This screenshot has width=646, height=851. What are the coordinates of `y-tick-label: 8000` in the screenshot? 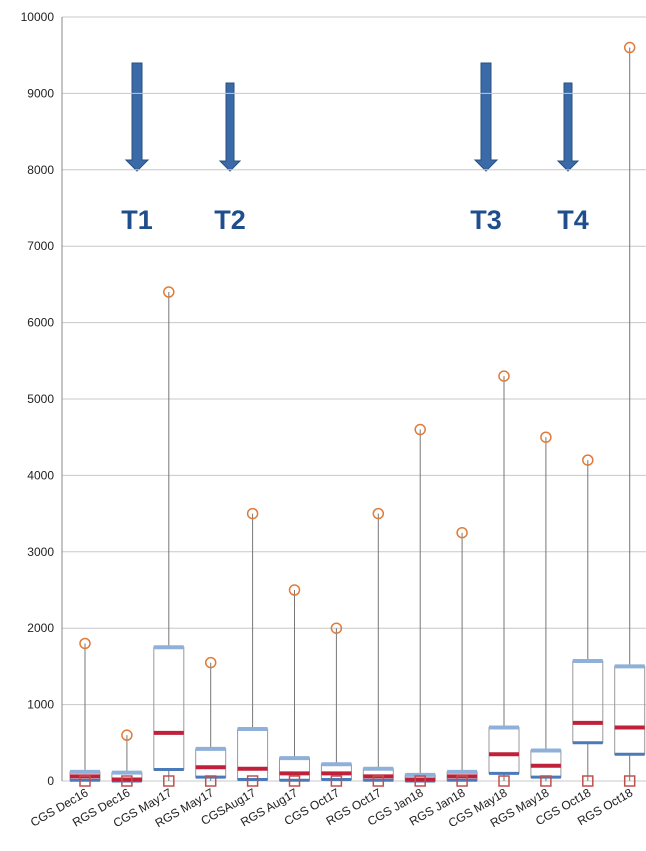 It's located at (40, 170).